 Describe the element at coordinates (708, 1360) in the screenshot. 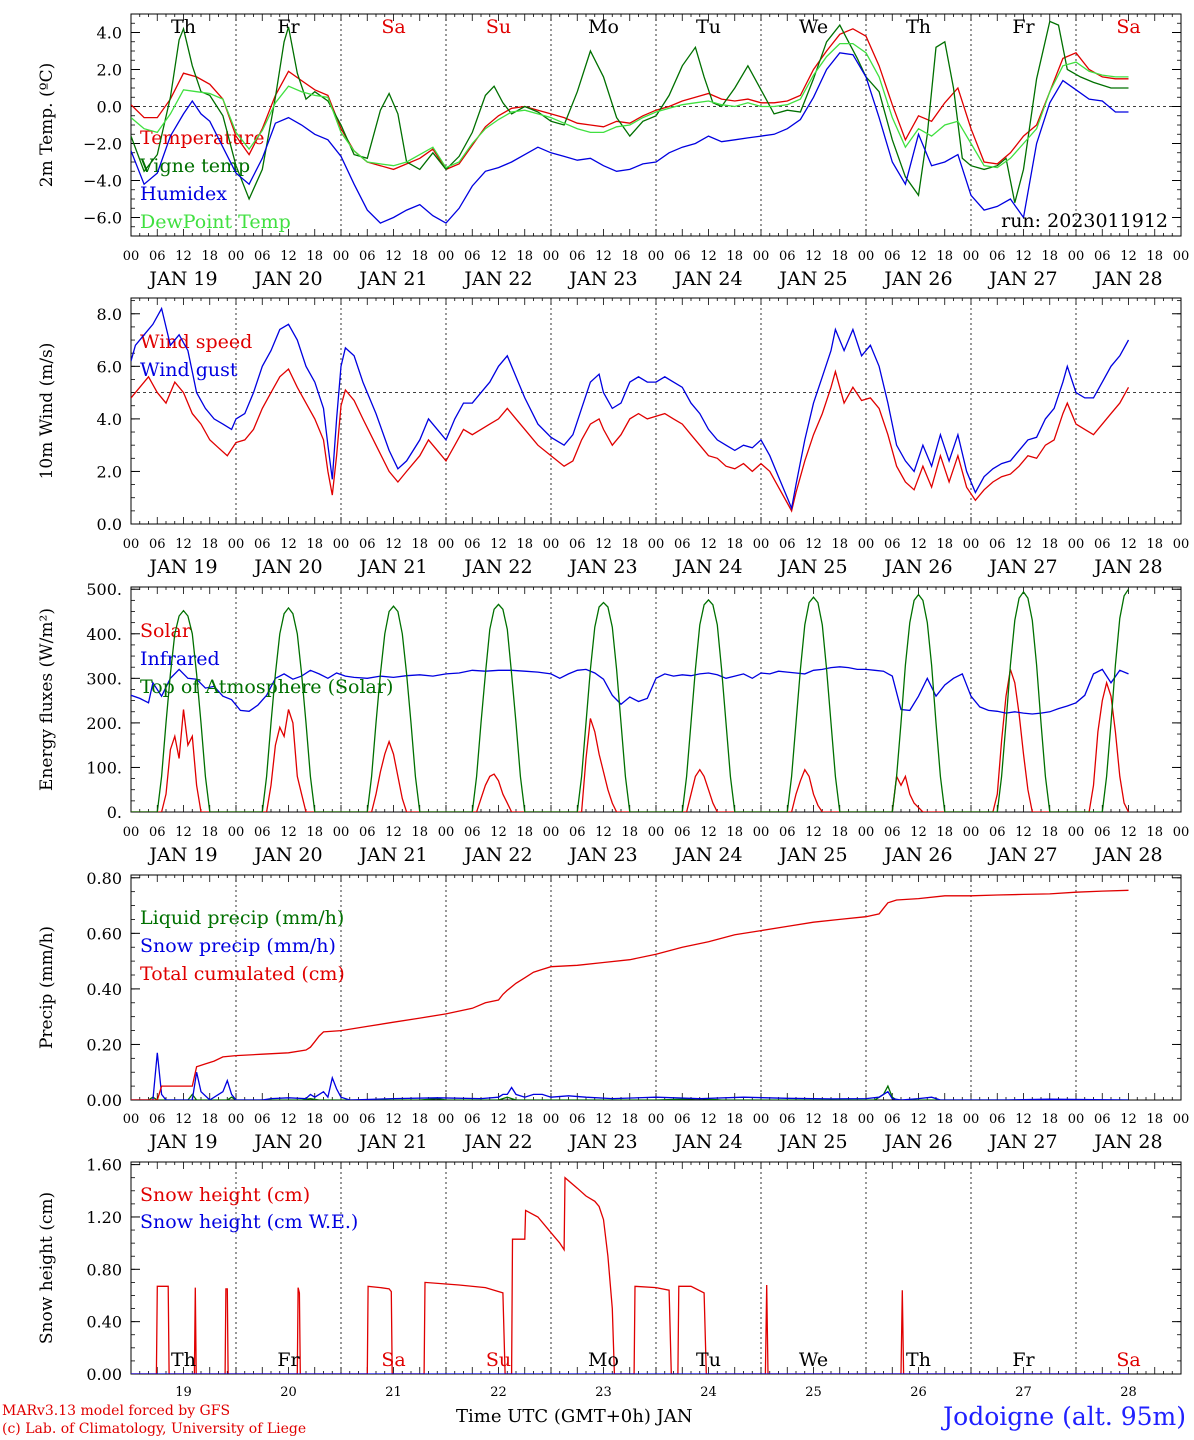

I see `weekday-label: Tu` at that location.